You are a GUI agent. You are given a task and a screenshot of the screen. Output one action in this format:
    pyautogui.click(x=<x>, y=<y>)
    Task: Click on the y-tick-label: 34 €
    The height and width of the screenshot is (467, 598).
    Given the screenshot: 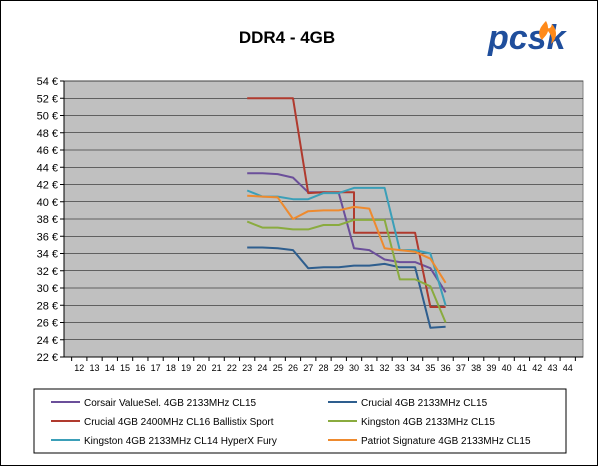 What is the action you would take?
    pyautogui.click(x=47, y=255)
    